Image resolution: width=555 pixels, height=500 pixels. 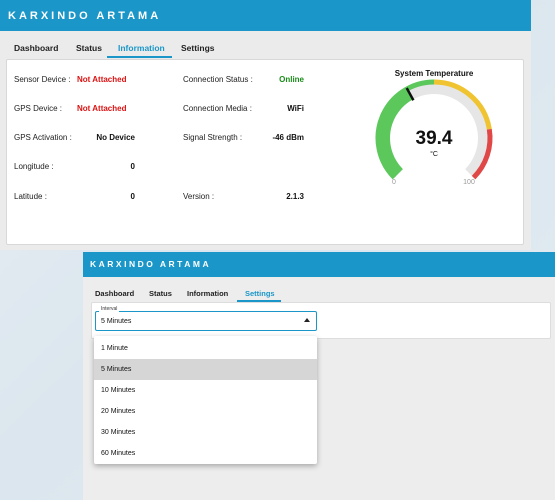 What do you see at coordinates (139, 57) in the screenshot?
I see `active-tab-indicator` at bounding box center [139, 57].